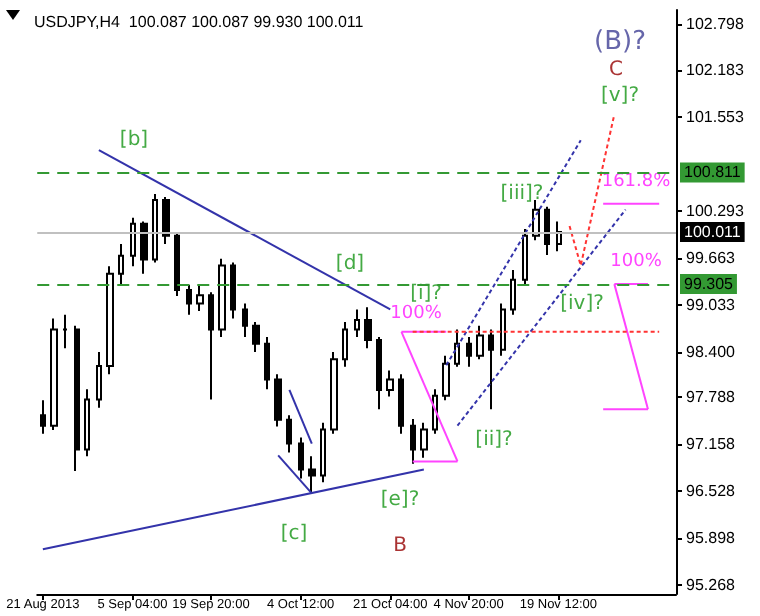 Image resolution: width=760 pixels, height=616 pixels. What do you see at coordinates (715, 24) in the screenshot?
I see `y-tick-label: 102.798` at bounding box center [715, 24].